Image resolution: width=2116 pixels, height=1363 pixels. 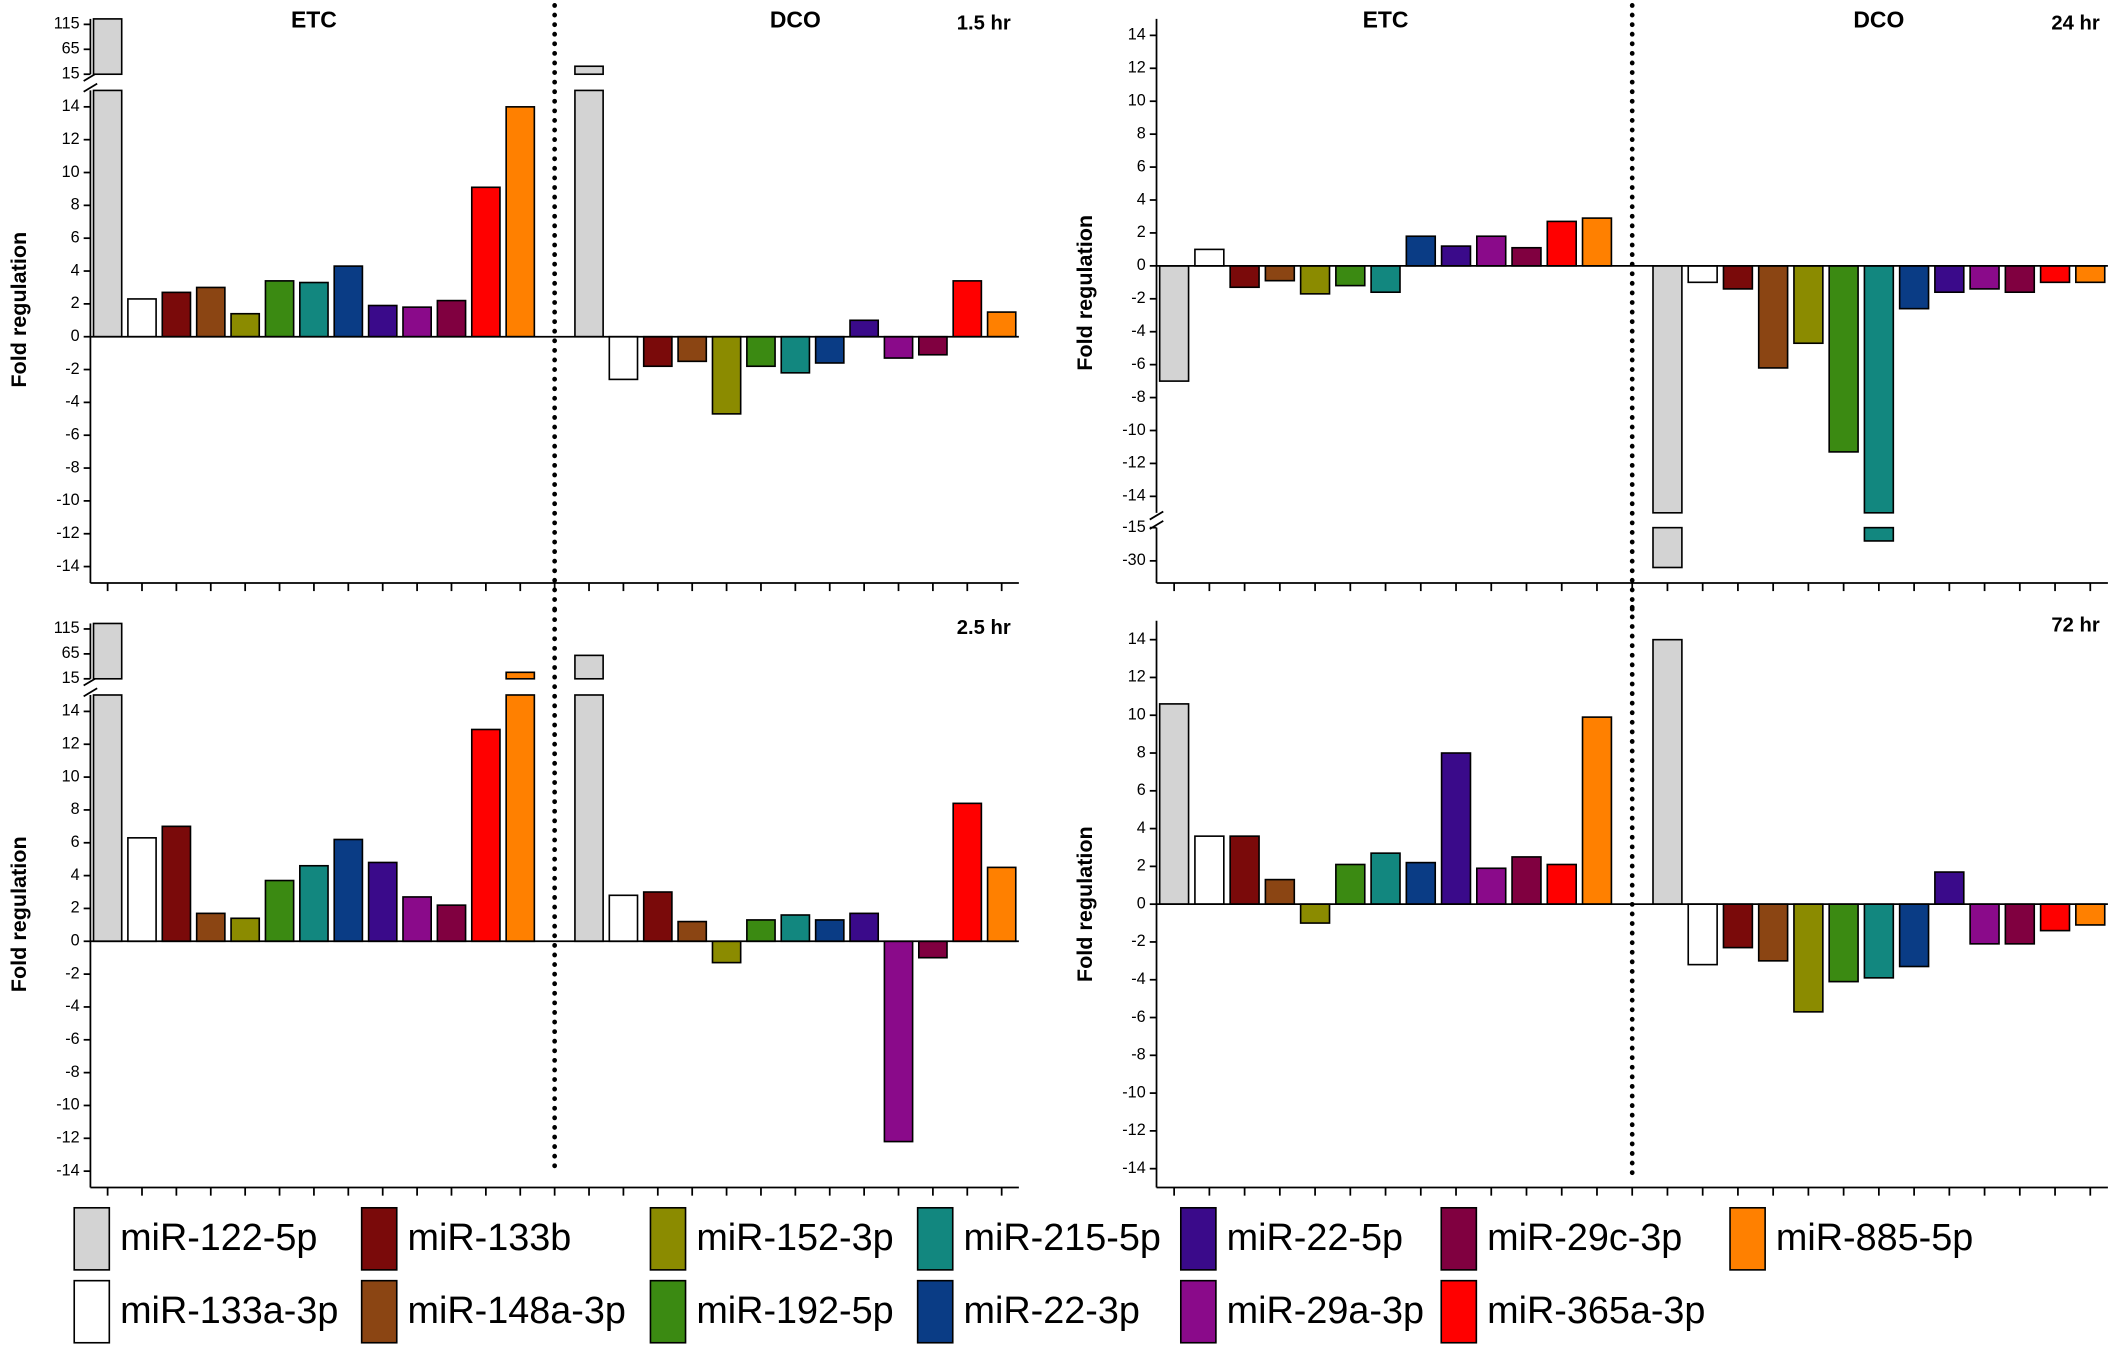 I want to click on legend-label: miR-133a-3p, so click(x=229, y=1311).